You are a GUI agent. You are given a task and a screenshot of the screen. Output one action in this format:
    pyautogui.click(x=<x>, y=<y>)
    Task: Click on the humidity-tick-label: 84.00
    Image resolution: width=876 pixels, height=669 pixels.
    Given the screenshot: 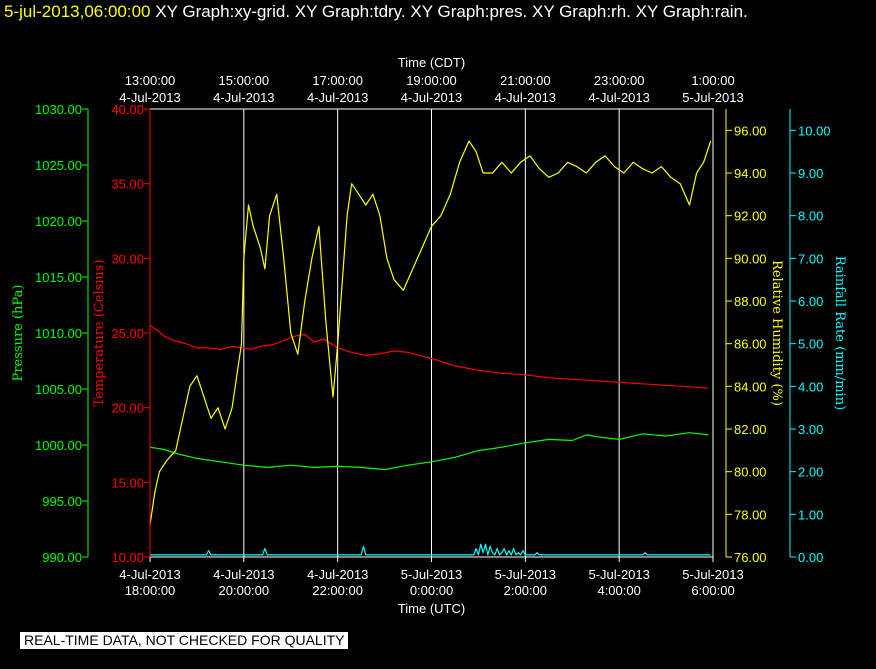 What is the action you would take?
    pyautogui.click(x=750, y=386)
    